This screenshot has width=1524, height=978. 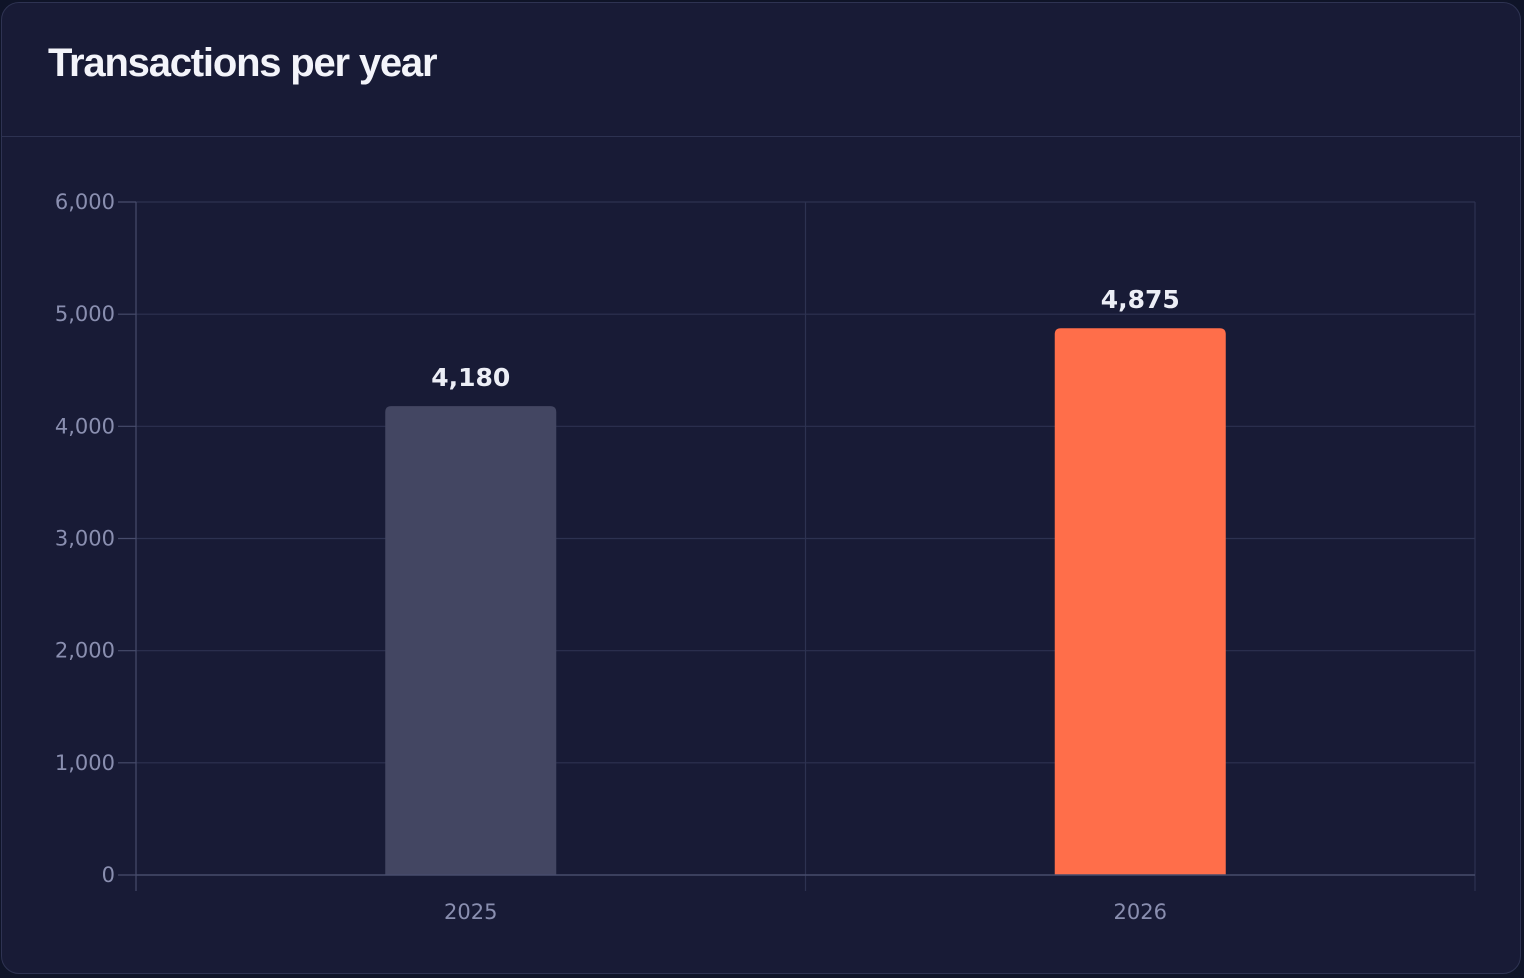 I want to click on y-tick-label: 5,000, so click(x=85, y=314).